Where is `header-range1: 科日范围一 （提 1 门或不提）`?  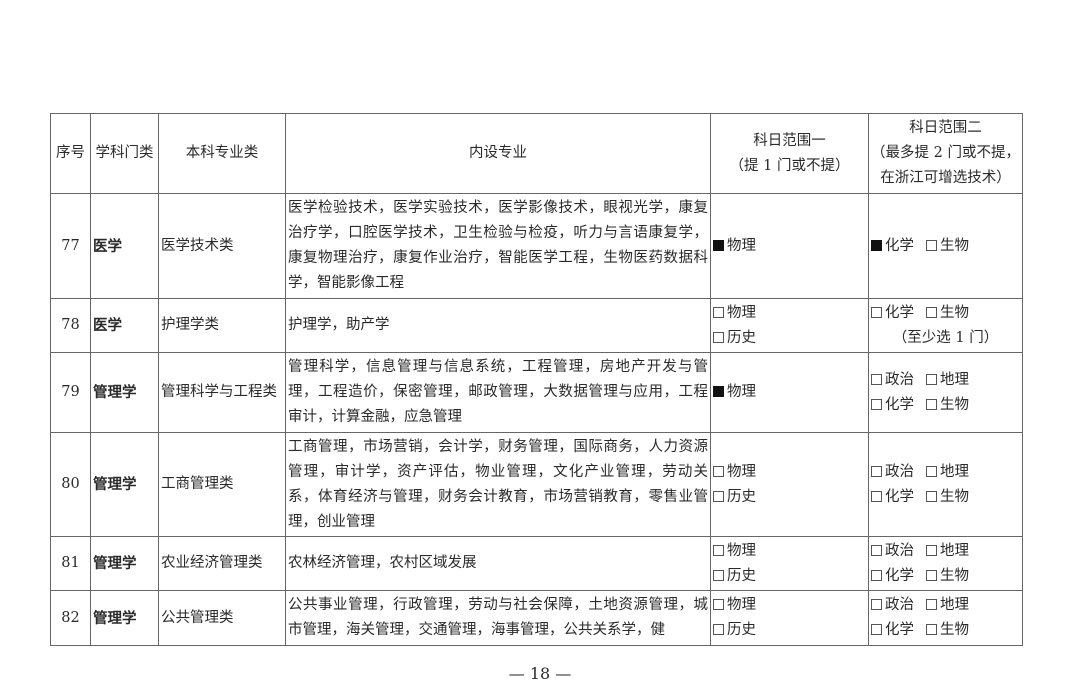
header-range1: 科日范围一 （提 1 门或不提） is located at coordinates (789, 153).